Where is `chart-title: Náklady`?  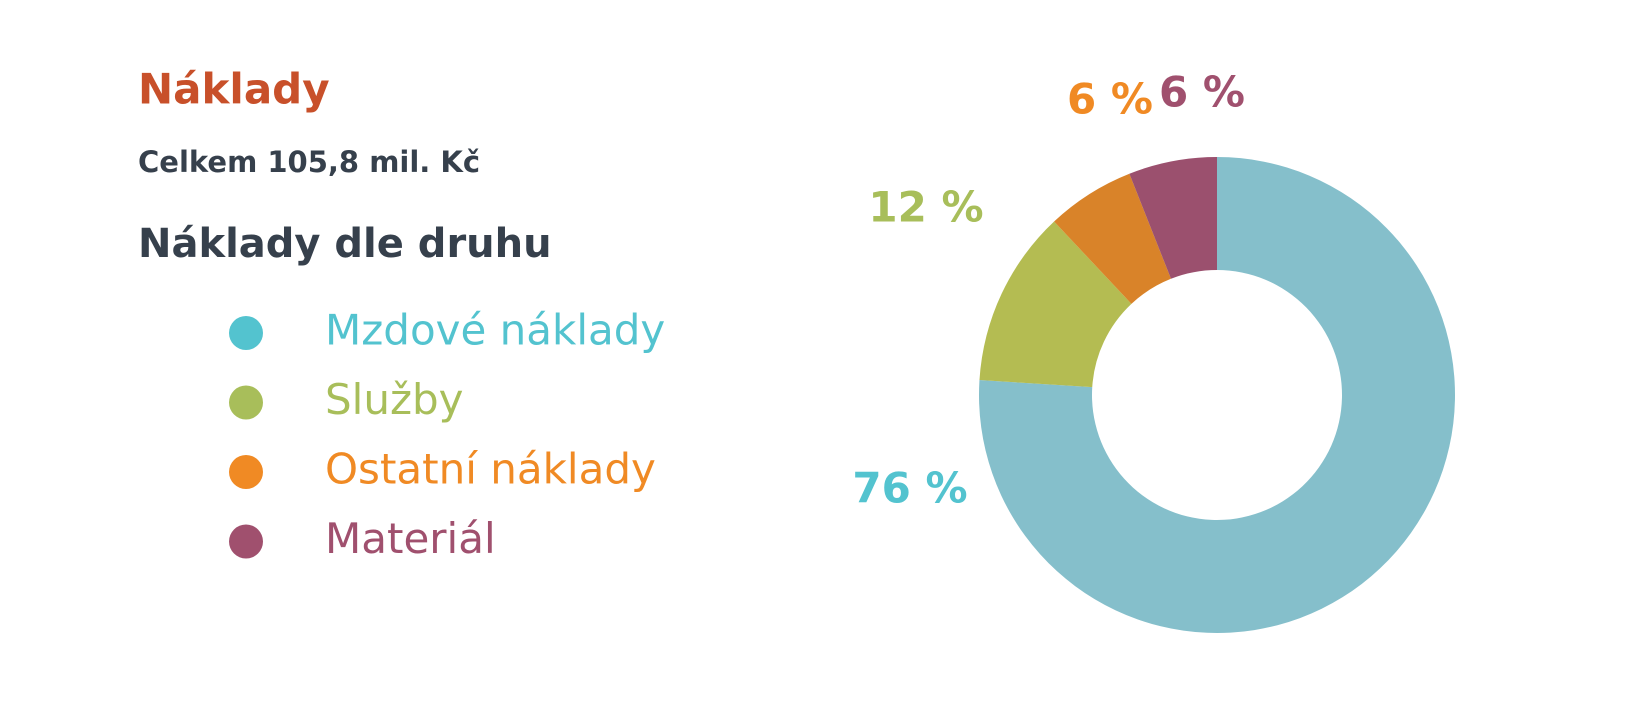 chart-title: Náklady is located at coordinates (234, 89).